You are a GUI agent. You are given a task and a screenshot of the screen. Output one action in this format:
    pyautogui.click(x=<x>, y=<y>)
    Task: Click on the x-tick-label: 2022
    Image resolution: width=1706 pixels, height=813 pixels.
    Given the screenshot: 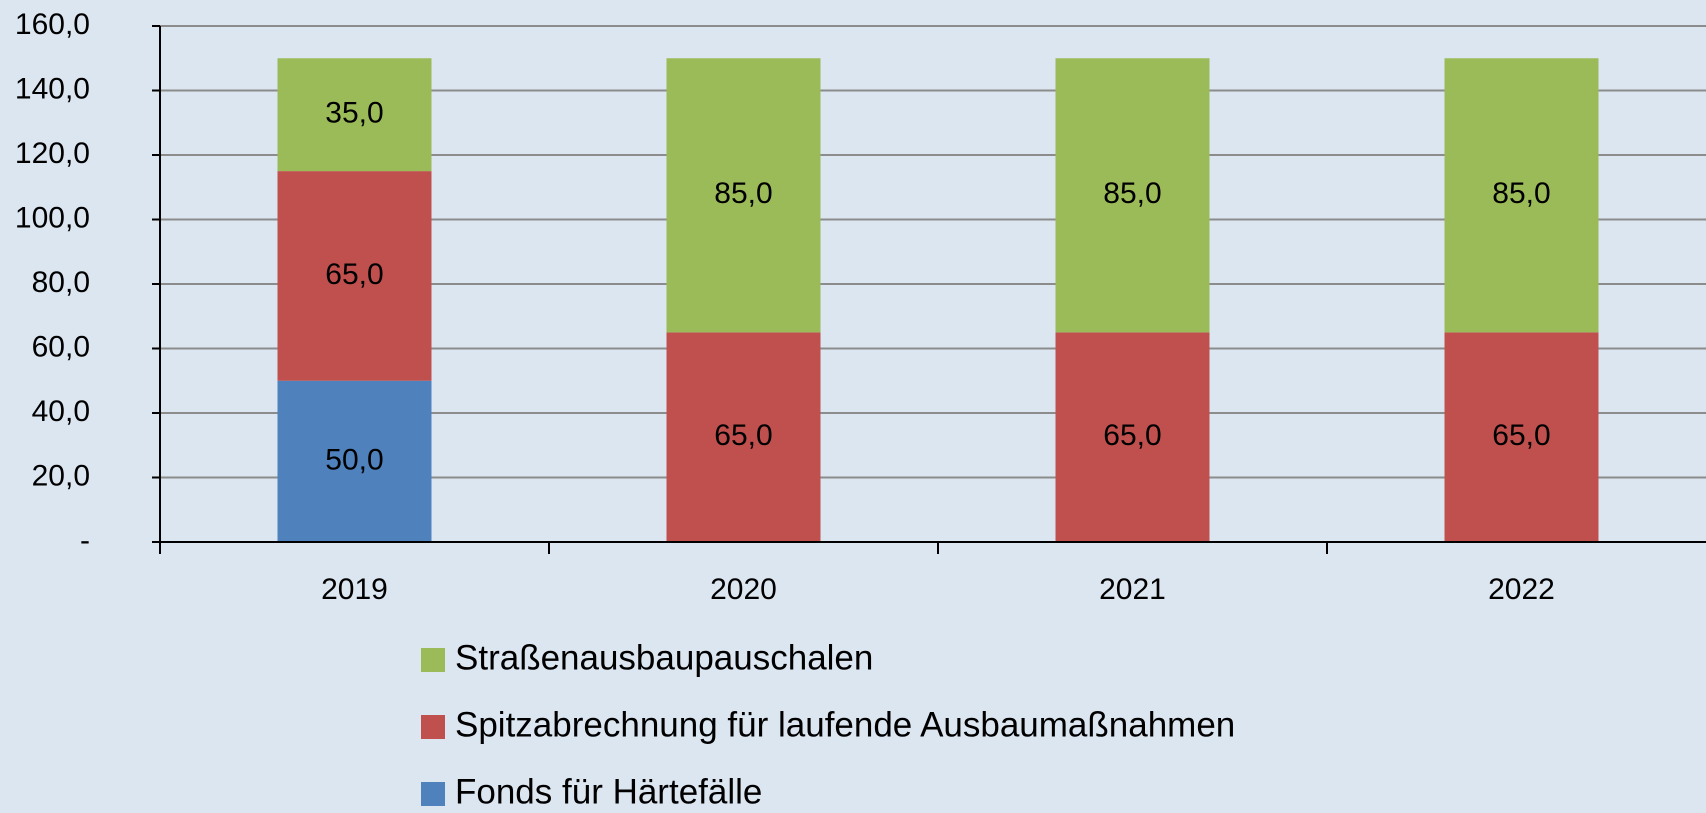 What is the action you would take?
    pyautogui.click(x=1521, y=589)
    